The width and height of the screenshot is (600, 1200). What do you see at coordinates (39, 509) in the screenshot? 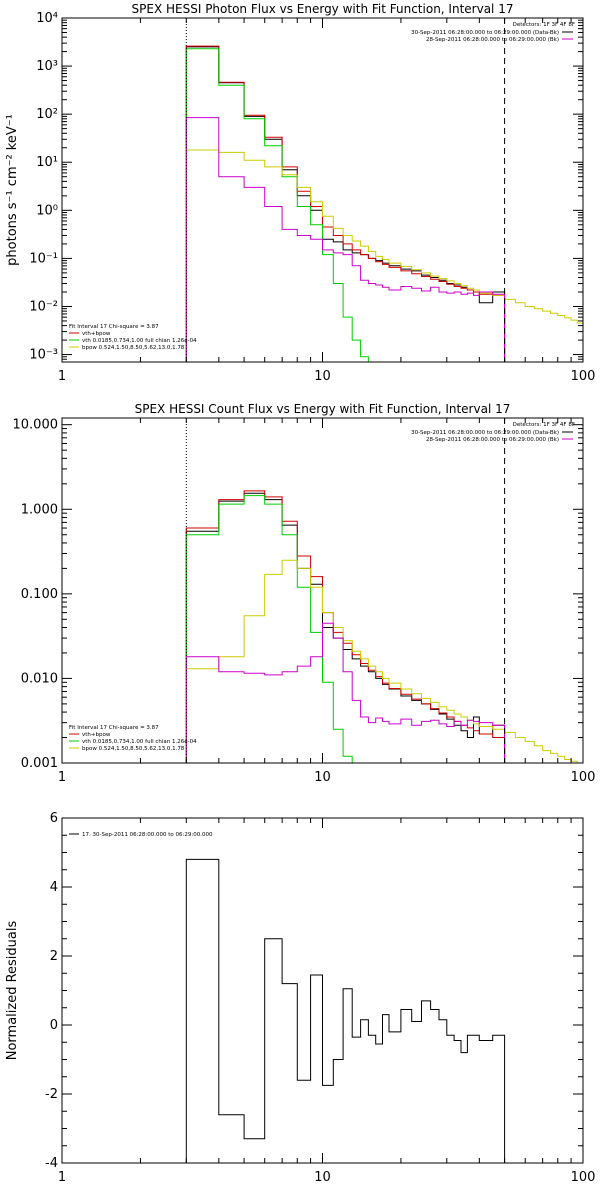
I see `y-tick-label: 1.000` at bounding box center [39, 509].